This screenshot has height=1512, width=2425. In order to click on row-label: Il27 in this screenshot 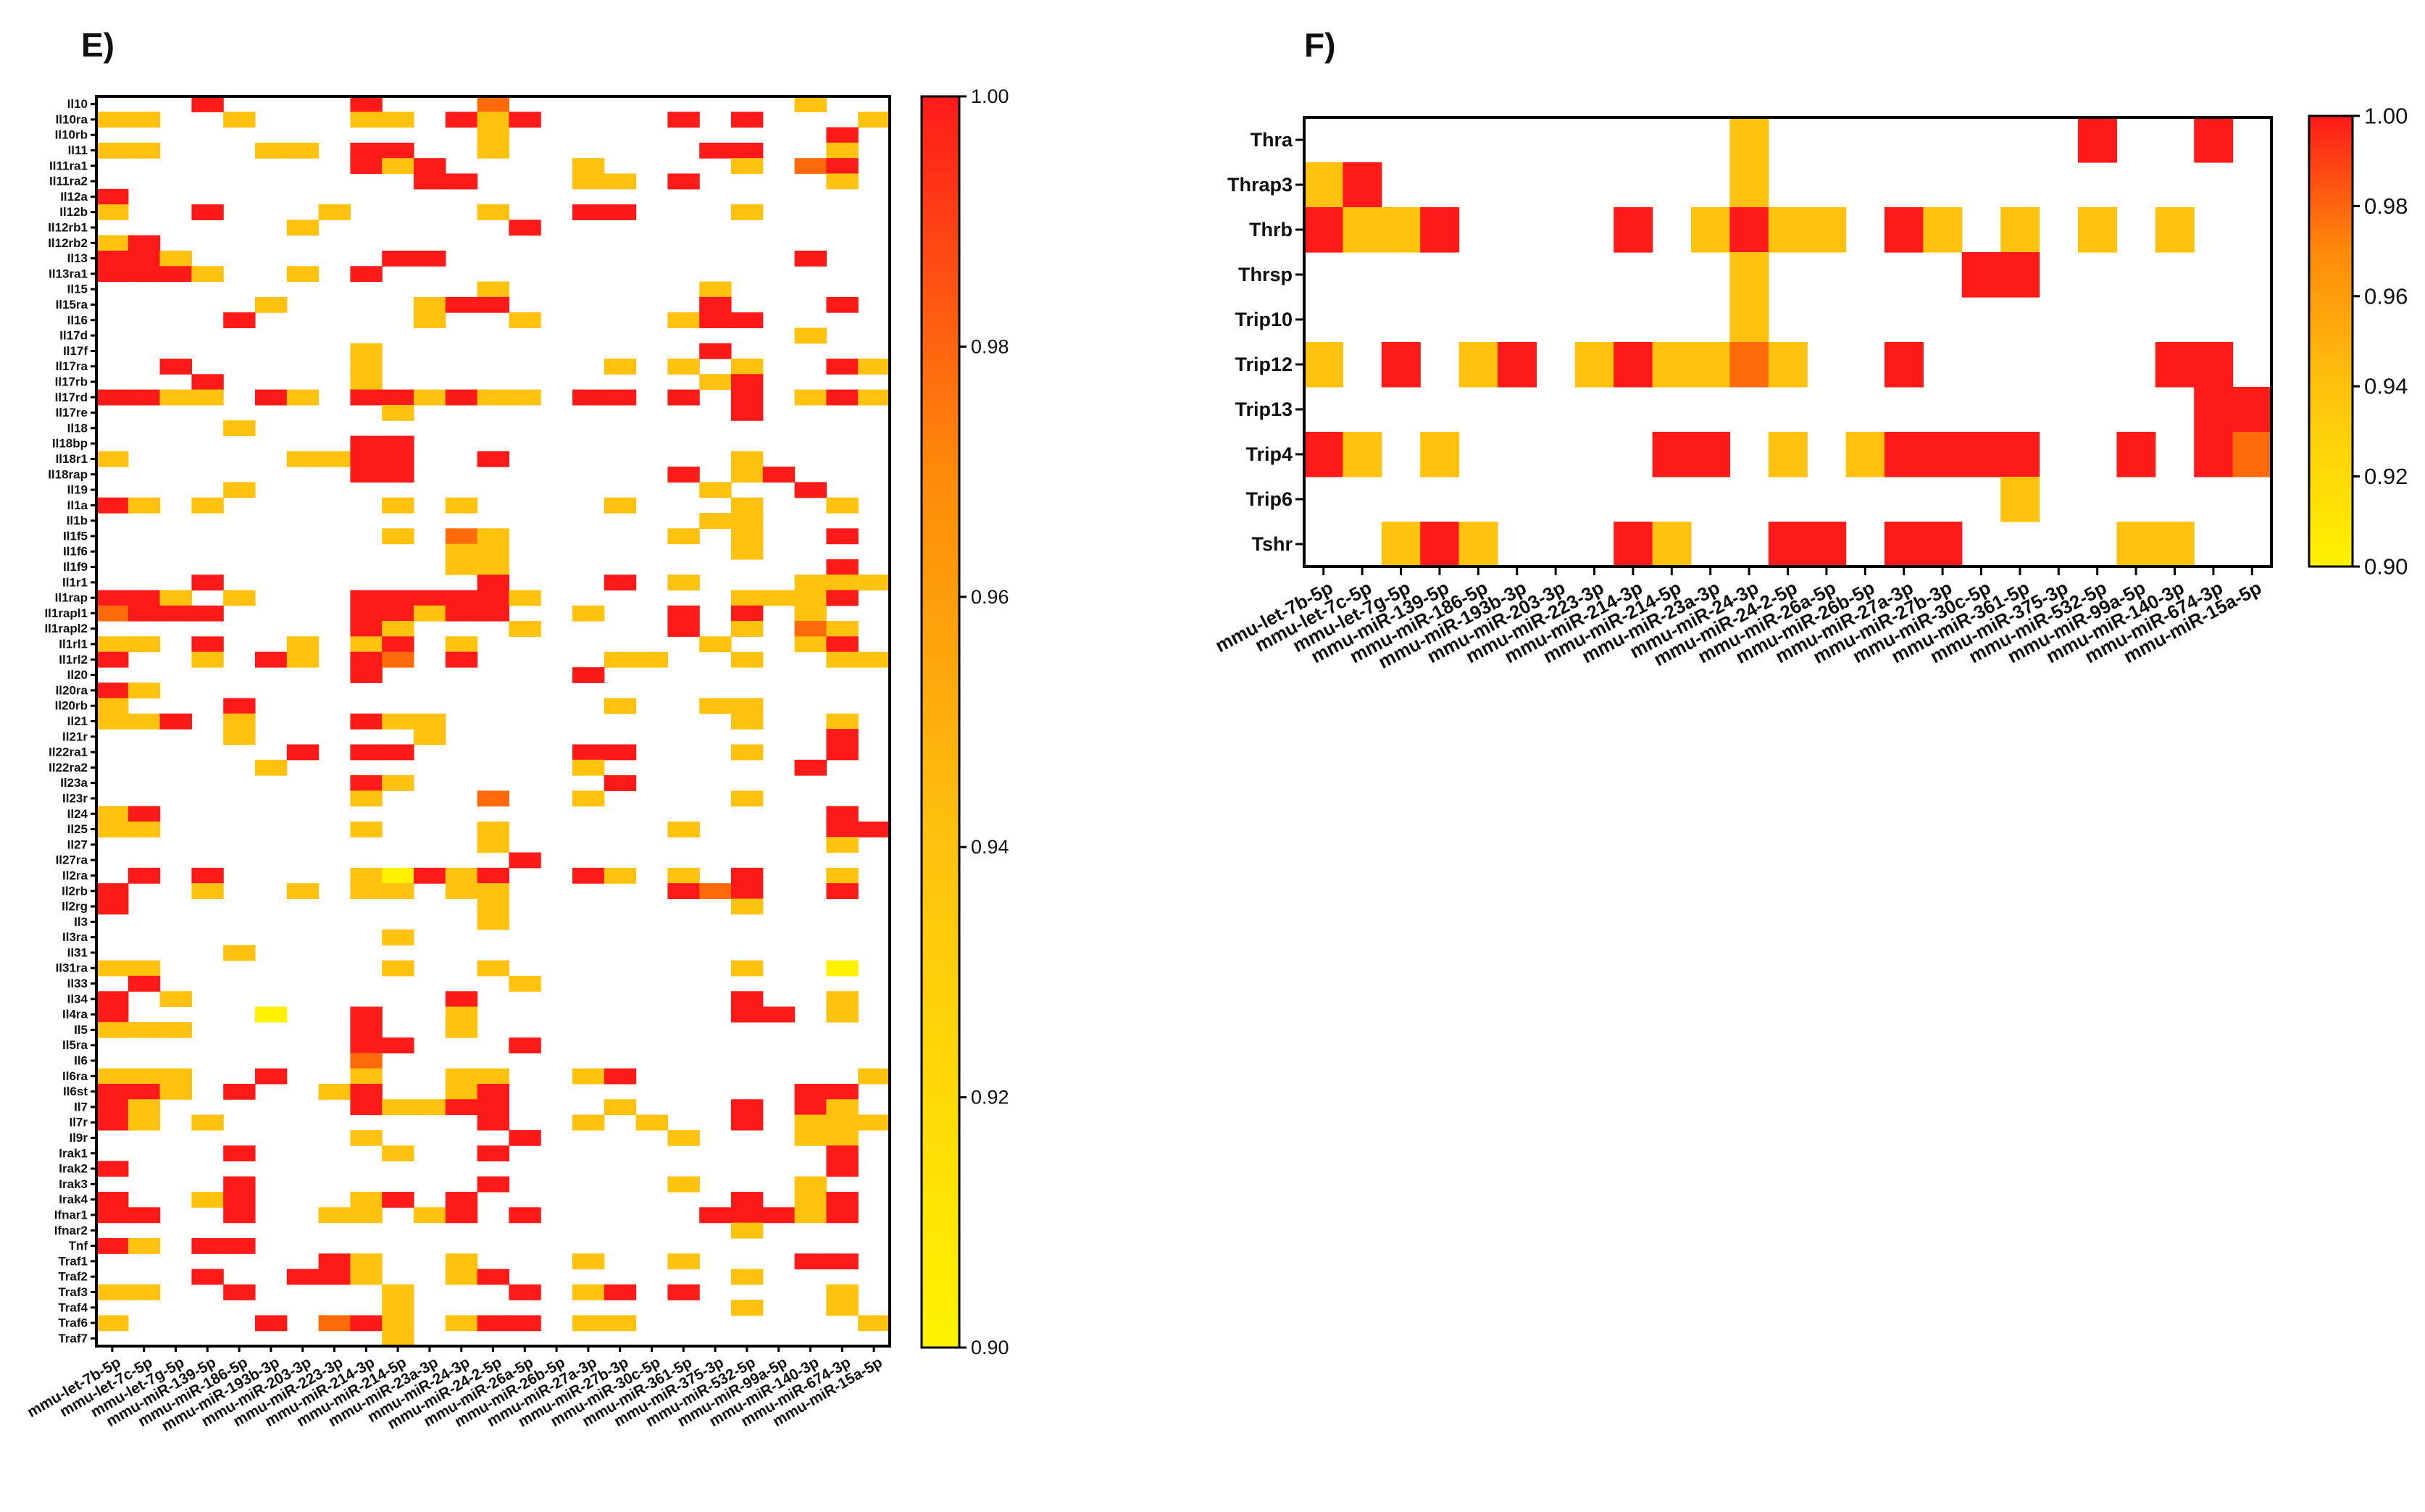, I will do `click(77, 844)`.